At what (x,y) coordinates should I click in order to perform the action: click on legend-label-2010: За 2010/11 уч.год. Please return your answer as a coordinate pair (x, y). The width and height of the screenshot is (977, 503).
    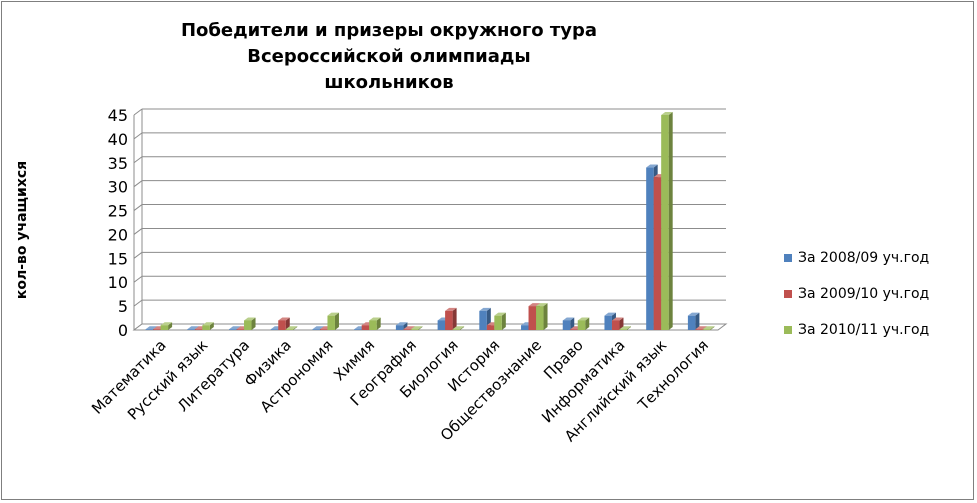
    Looking at the image, I should click on (864, 330).